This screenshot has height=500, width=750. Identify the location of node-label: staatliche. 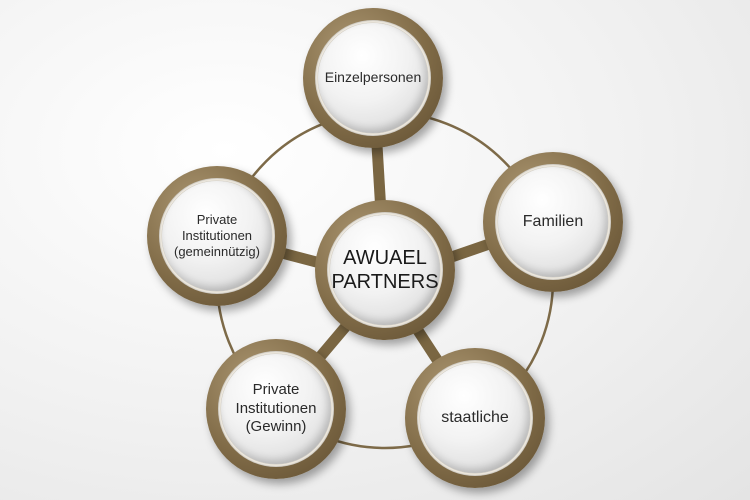
(475, 417).